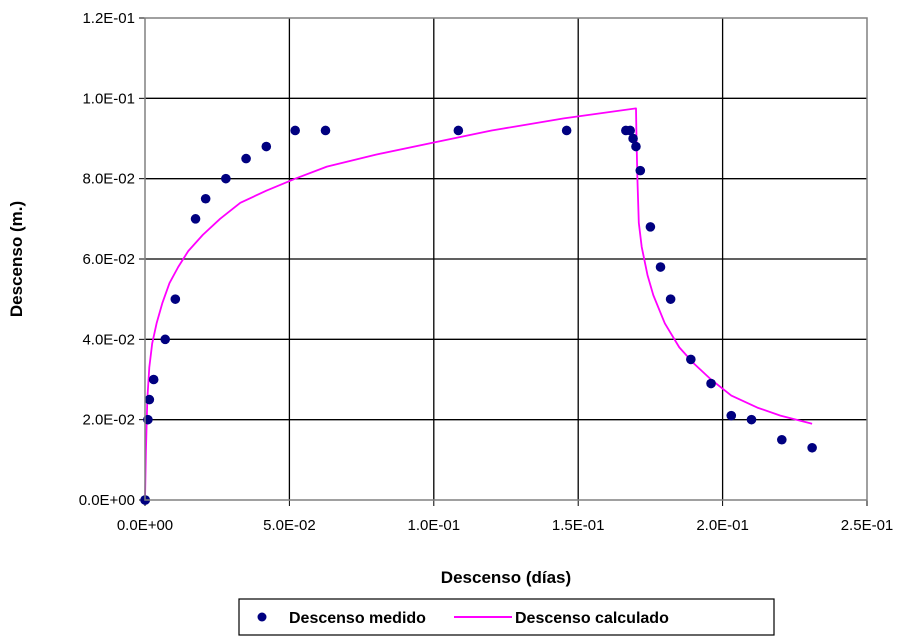 The height and width of the screenshot is (641, 904). I want to click on x-tick-label: 1.5E-01, so click(578, 525).